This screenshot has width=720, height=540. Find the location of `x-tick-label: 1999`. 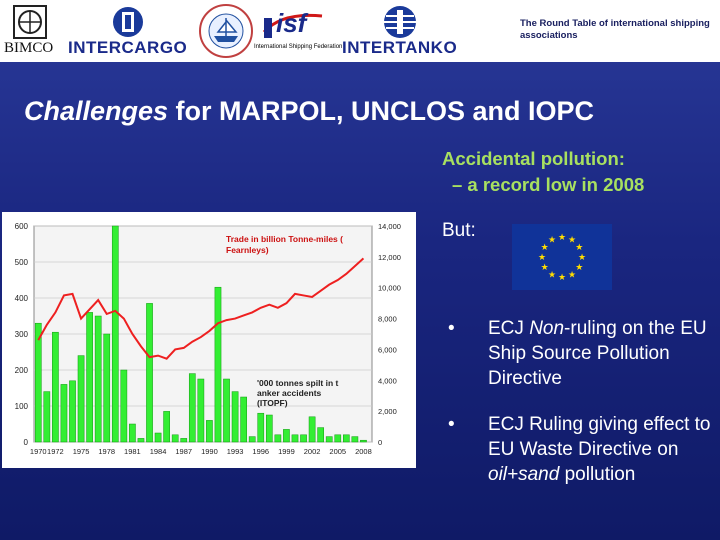

x-tick-label: 1999 is located at coordinates (286, 451).